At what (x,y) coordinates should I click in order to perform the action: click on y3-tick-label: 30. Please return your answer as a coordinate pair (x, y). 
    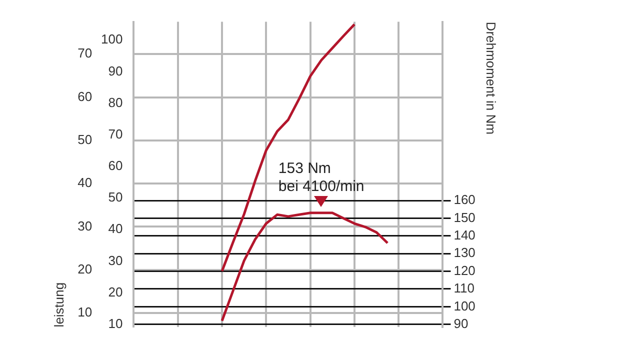
    Looking at the image, I should click on (115, 260).